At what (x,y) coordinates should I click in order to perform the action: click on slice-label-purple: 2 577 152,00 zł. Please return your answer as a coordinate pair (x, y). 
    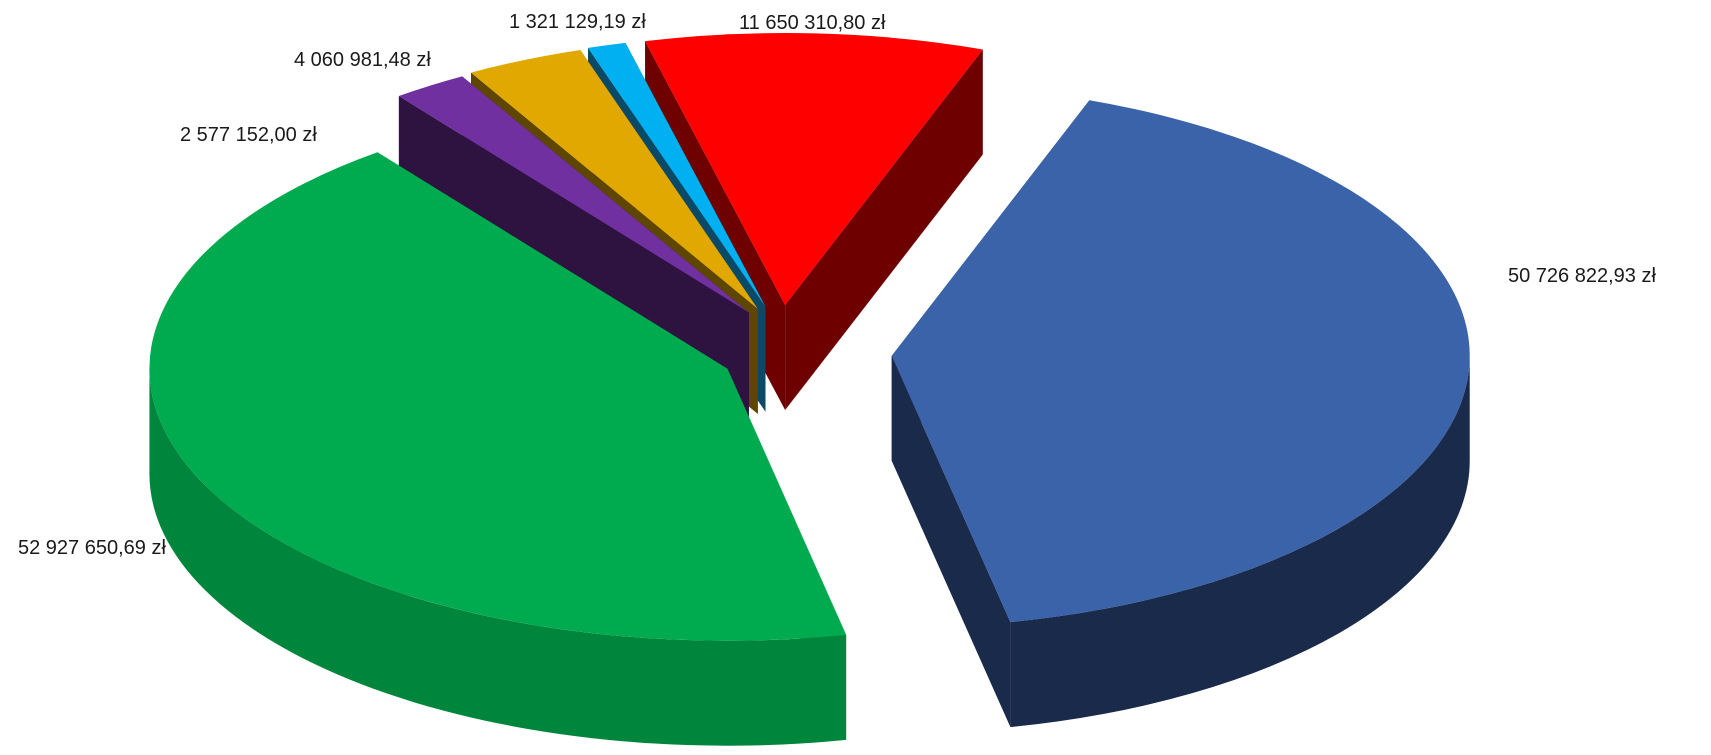
    Looking at the image, I should click on (248, 135).